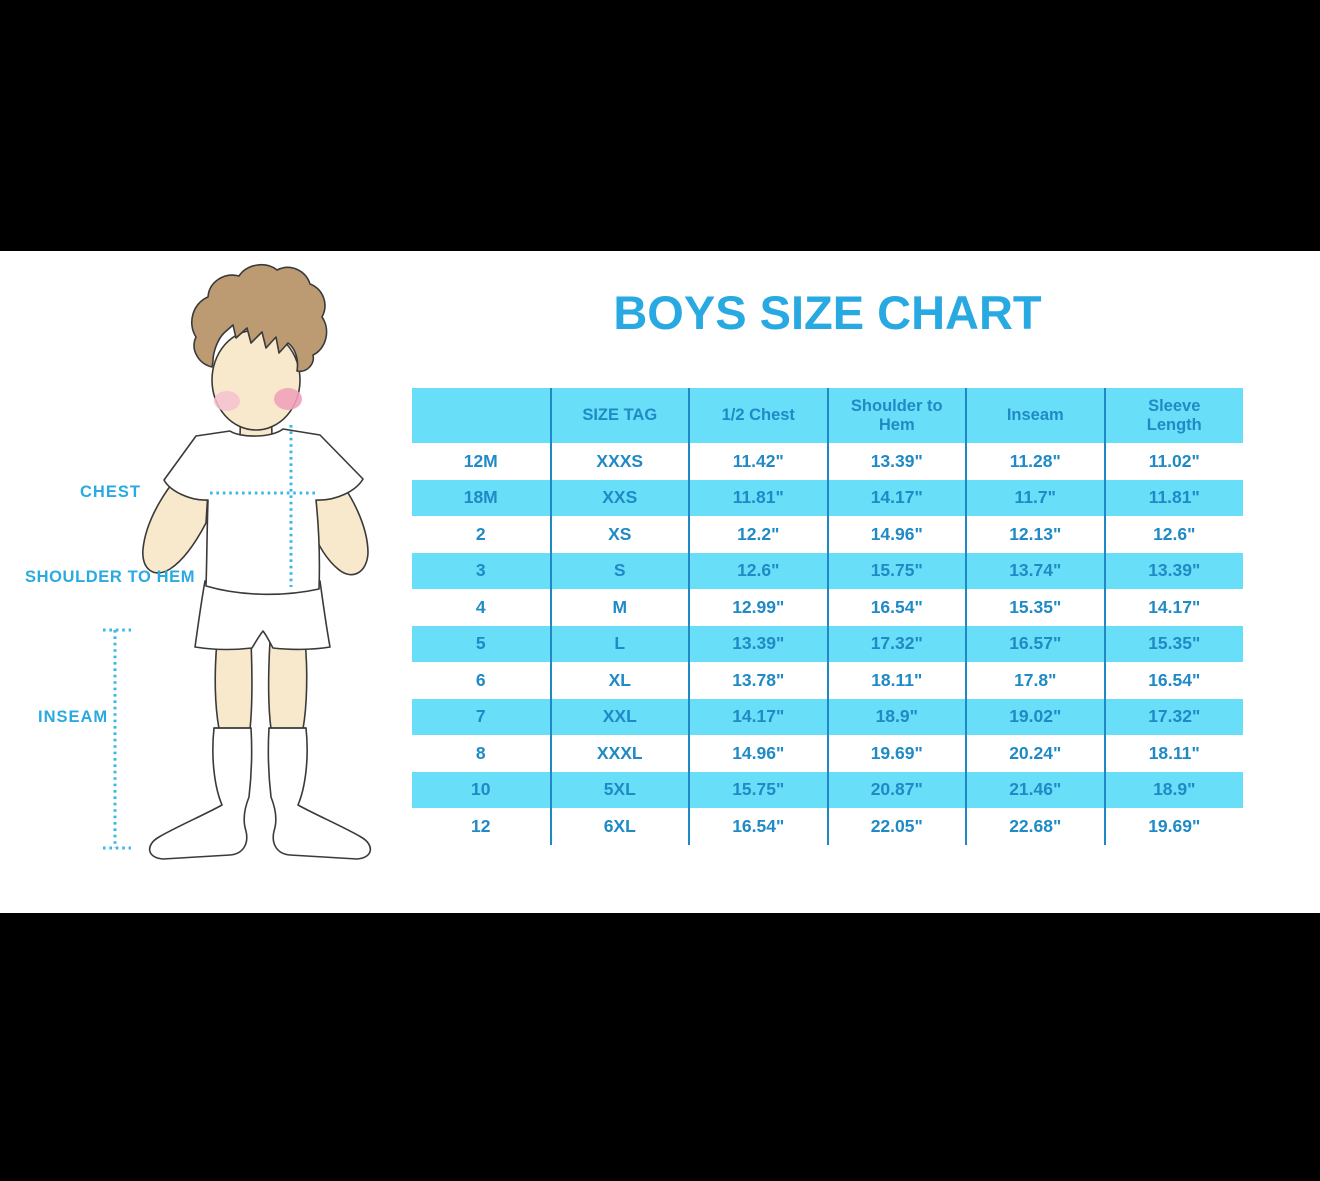 The height and width of the screenshot is (1181, 1320). What do you see at coordinates (619, 826) in the screenshot?
I see `table-cell: 6XL` at bounding box center [619, 826].